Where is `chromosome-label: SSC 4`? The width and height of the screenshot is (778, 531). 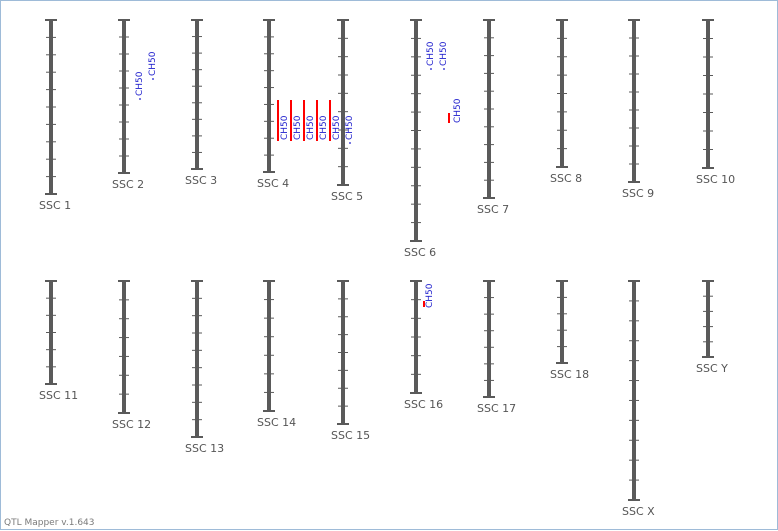 chromosome-label: SSC 4 is located at coordinates (273, 183).